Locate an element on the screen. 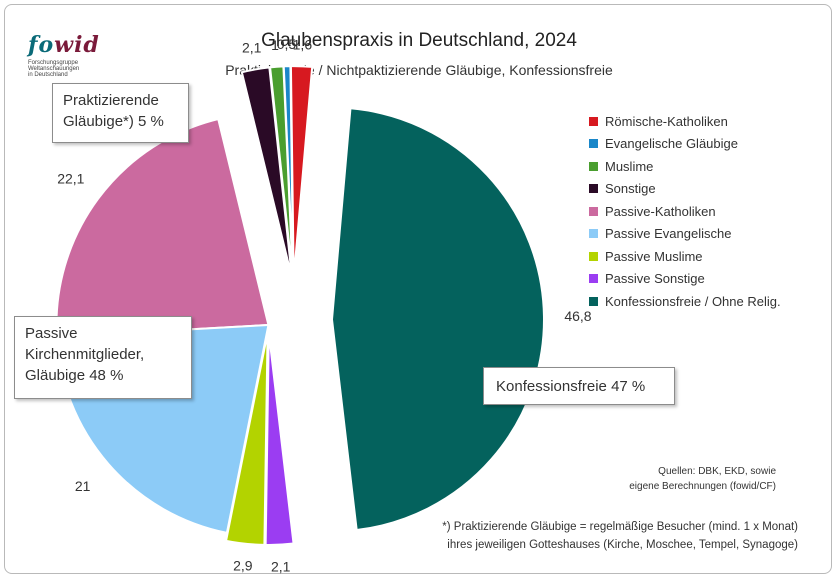 This screenshot has width=838, height=580. pie-slice-r-mische-katholiken is located at coordinates (301, 172).